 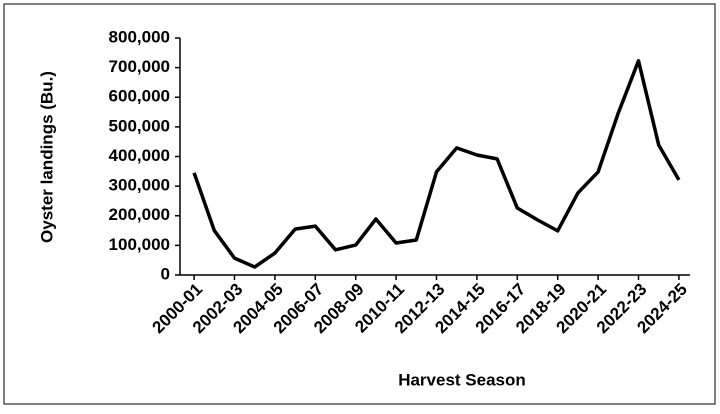 I want to click on y-tick-label: 700,000, so click(x=139, y=66).